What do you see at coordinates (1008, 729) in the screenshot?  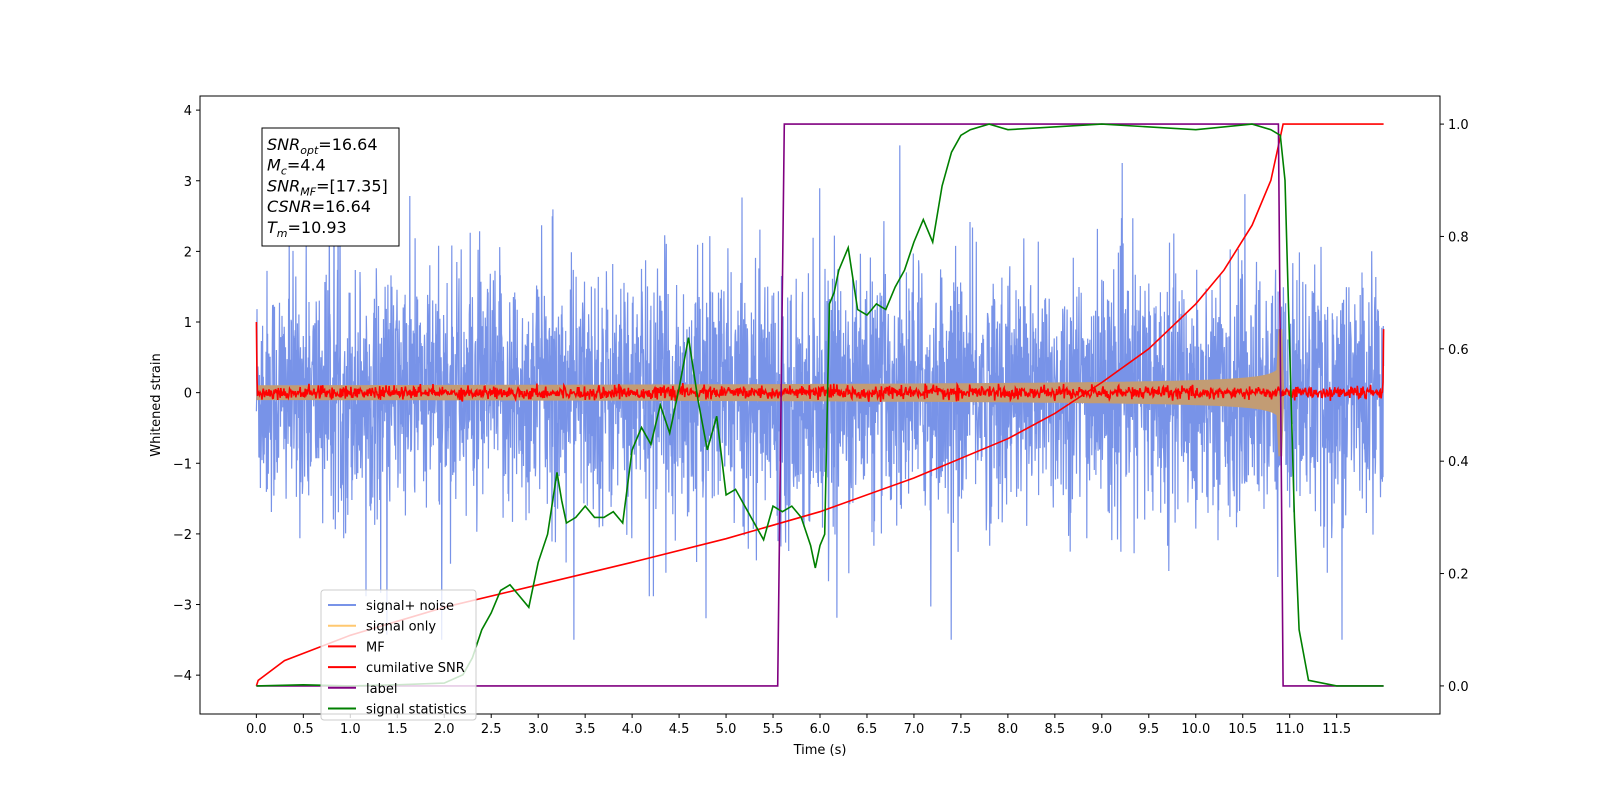 I see `x-tick-label: 8.0` at bounding box center [1008, 729].